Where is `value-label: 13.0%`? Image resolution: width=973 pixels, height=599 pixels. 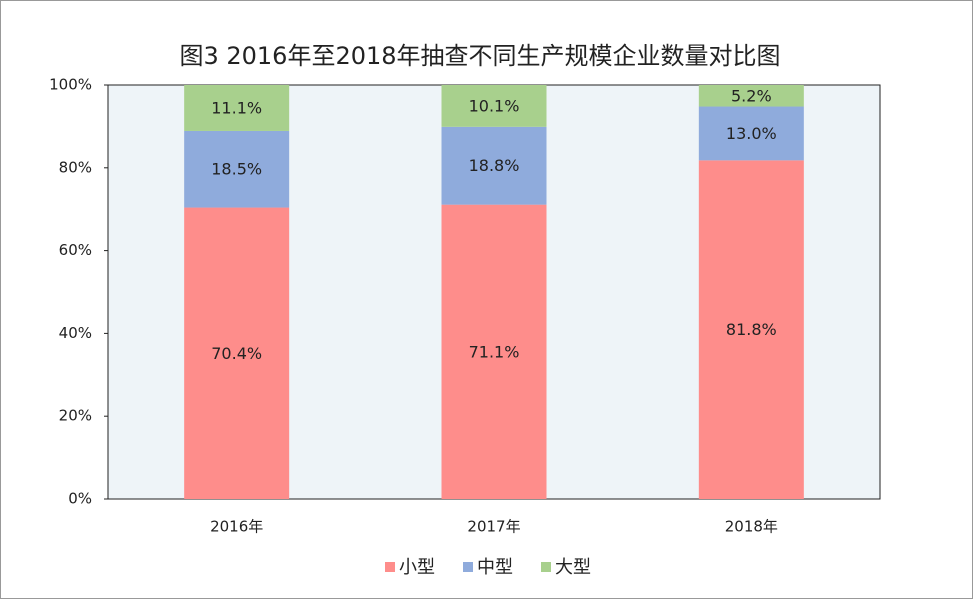 value-label: 13.0% is located at coordinates (751, 133).